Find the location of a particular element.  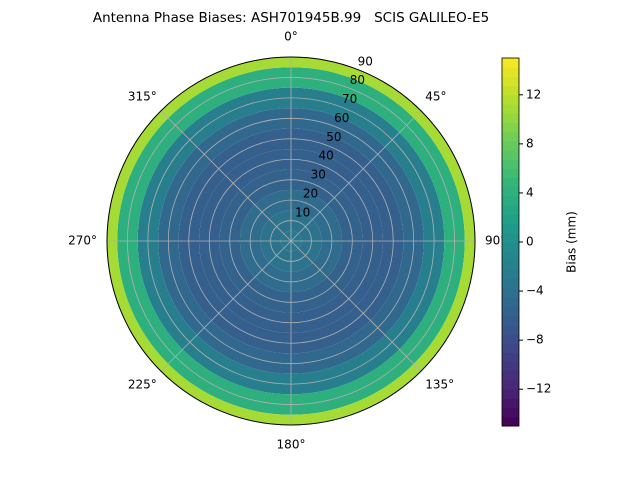

azimuth-label: 180° is located at coordinates (291, 445).